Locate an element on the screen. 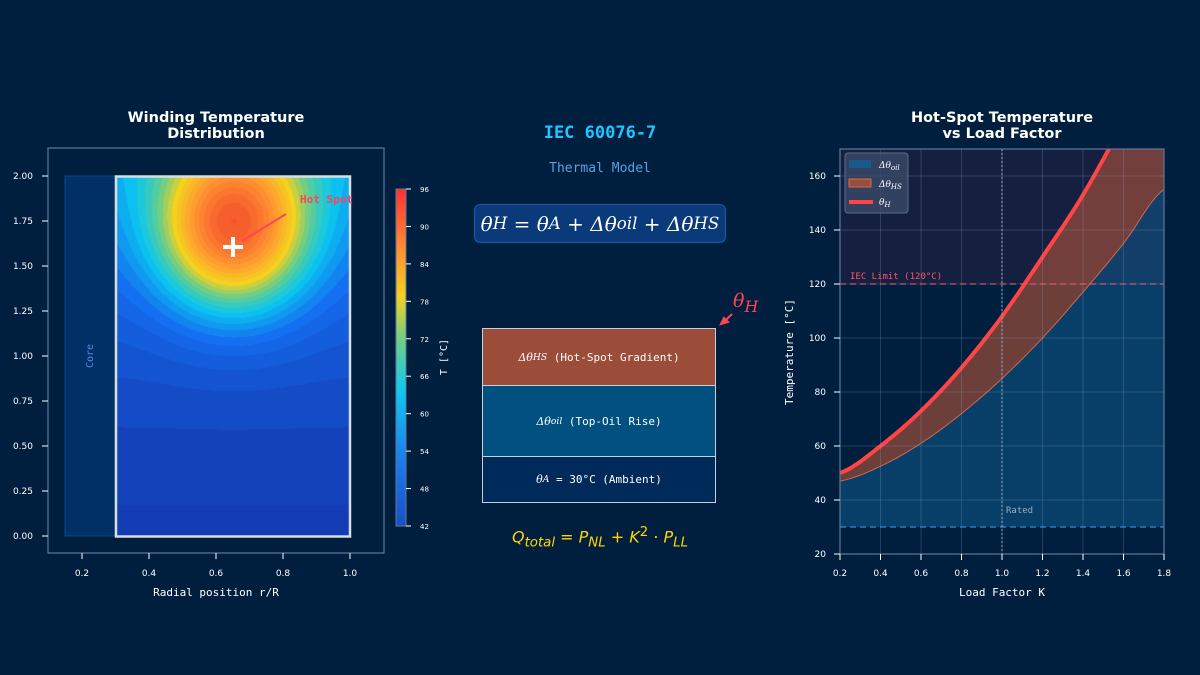 The image size is (1200, 675). colorbar is located at coordinates (401, 357).